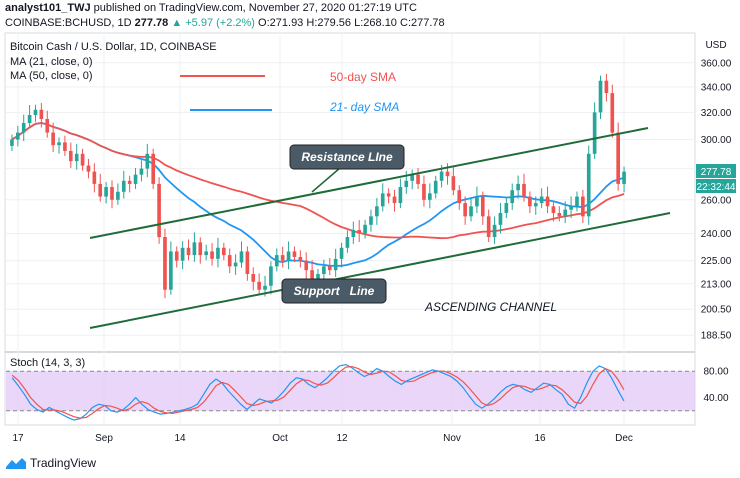  I want to click on tradingview-logo: TradingView, so click(51, 463).